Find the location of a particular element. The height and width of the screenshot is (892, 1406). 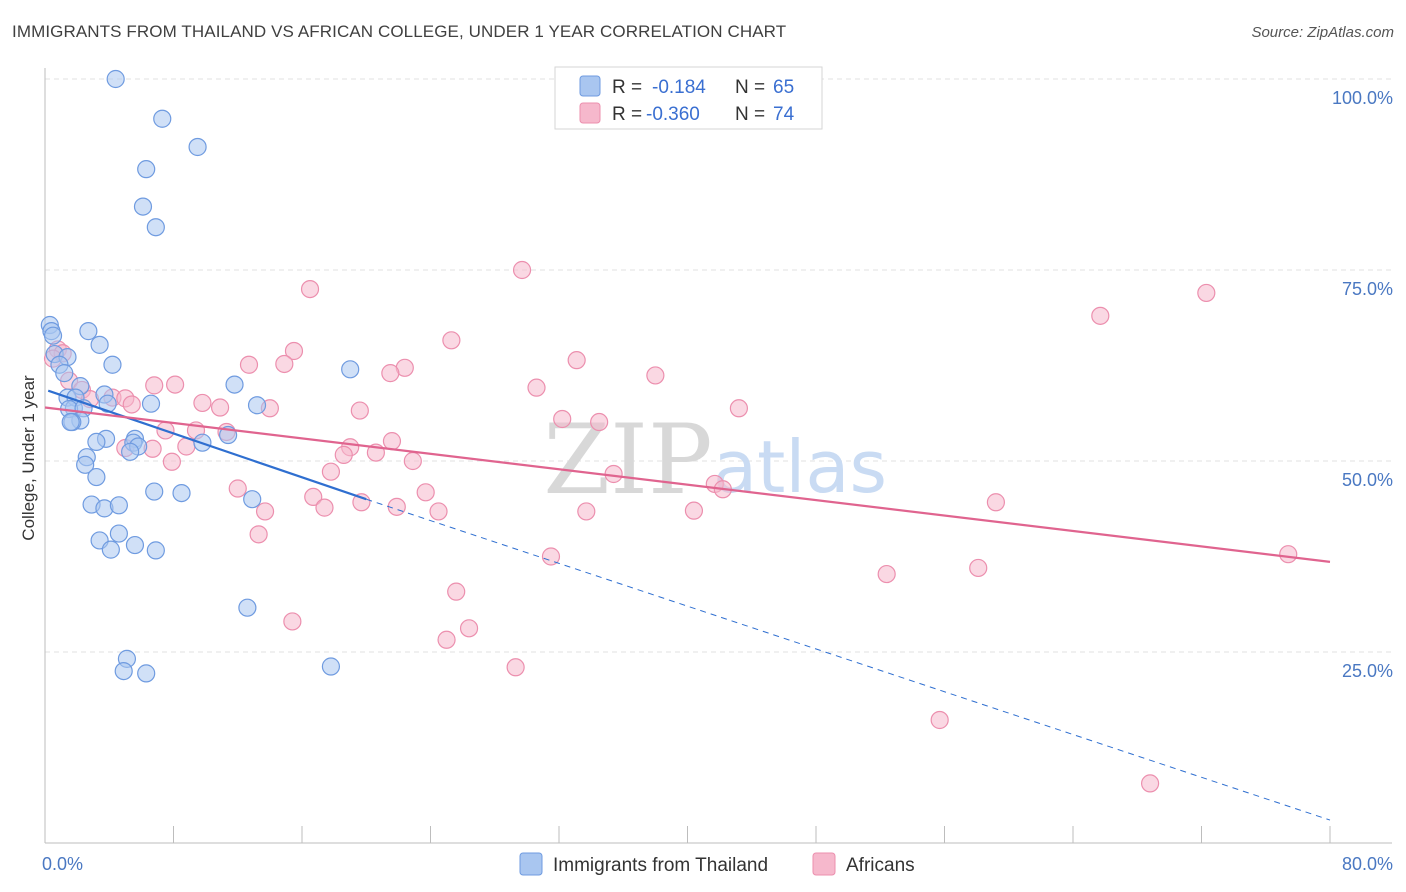

legend-n-label-2: N = is located at coordinates (750, 114).